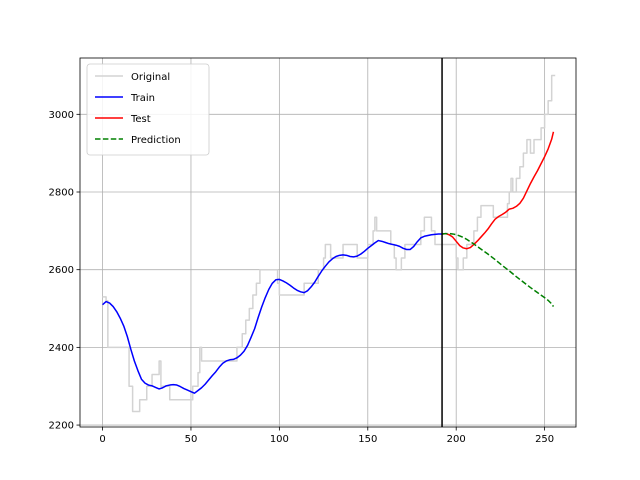  I want to click on x-tick-label: 250, so click(544, 439).